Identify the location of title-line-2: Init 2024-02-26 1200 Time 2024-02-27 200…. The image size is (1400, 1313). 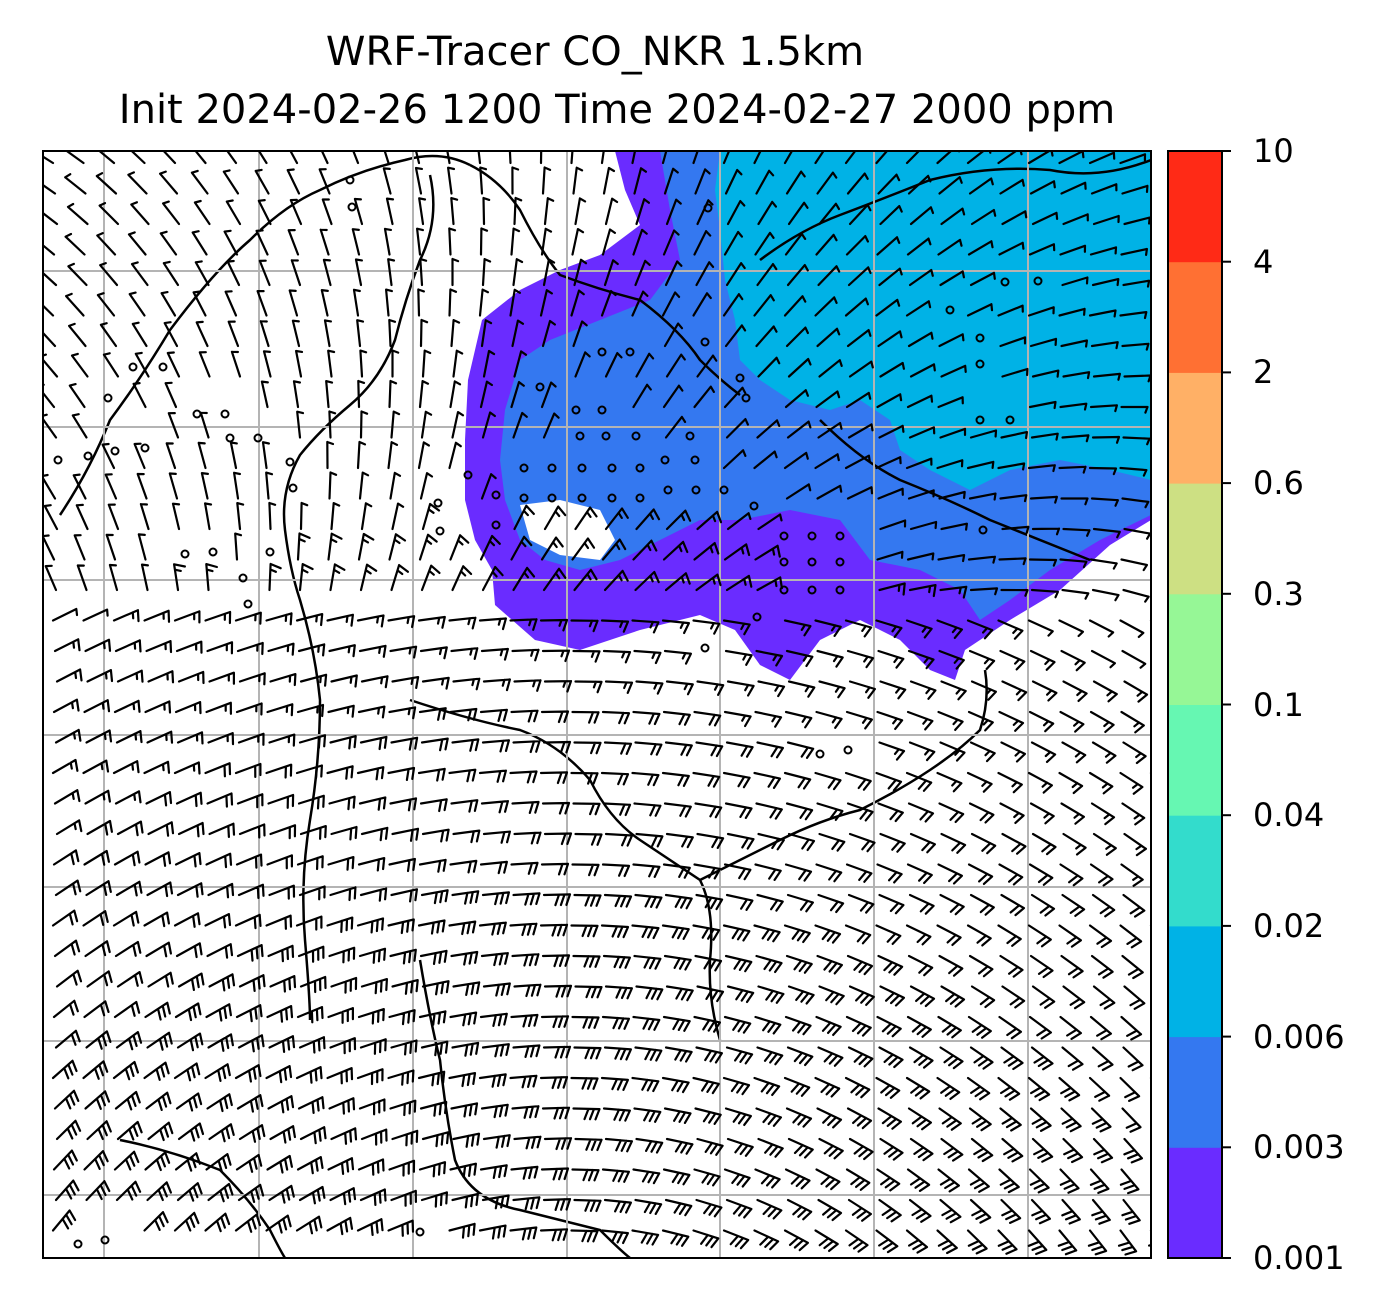
(617, 110).